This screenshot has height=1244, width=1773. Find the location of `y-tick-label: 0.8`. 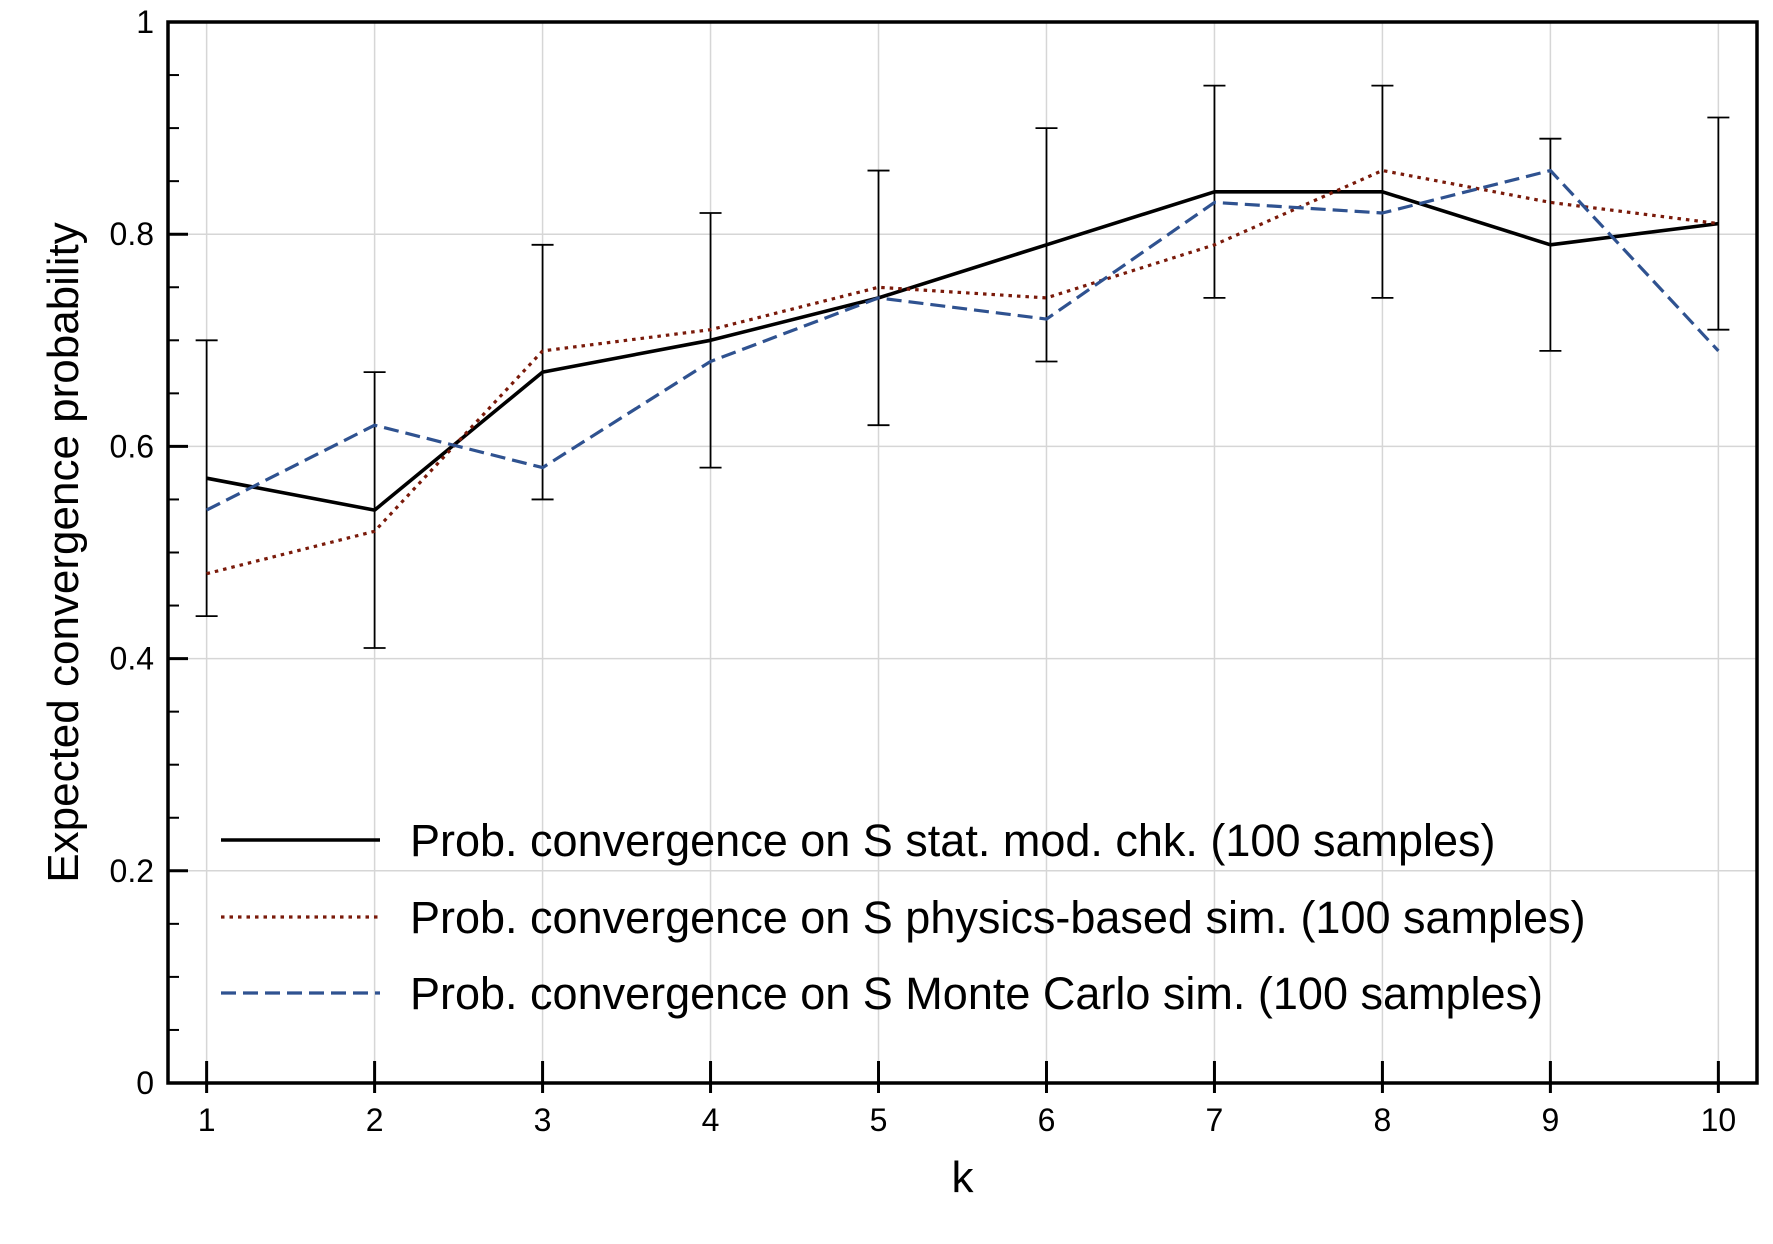

y-tick-label: 0.8 is located at coordinates (132, 234).